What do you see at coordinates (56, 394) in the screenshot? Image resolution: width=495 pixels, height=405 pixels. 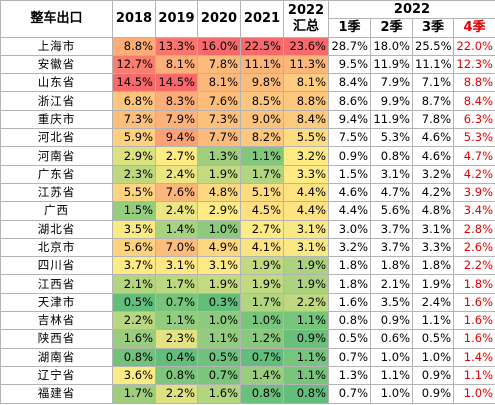 I see `region-name: 福建省` at bounding box center [56, 394].